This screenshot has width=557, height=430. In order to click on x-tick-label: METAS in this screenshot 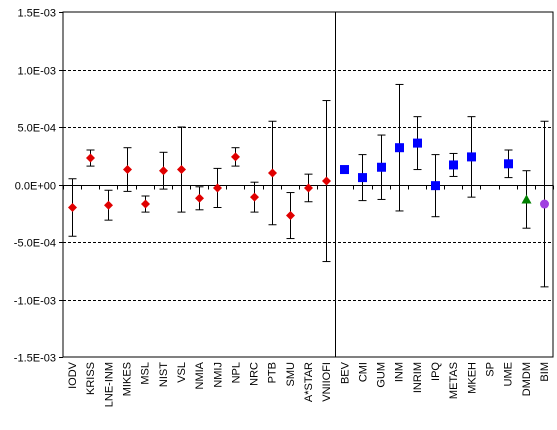, I will do `click(454, 380)`.